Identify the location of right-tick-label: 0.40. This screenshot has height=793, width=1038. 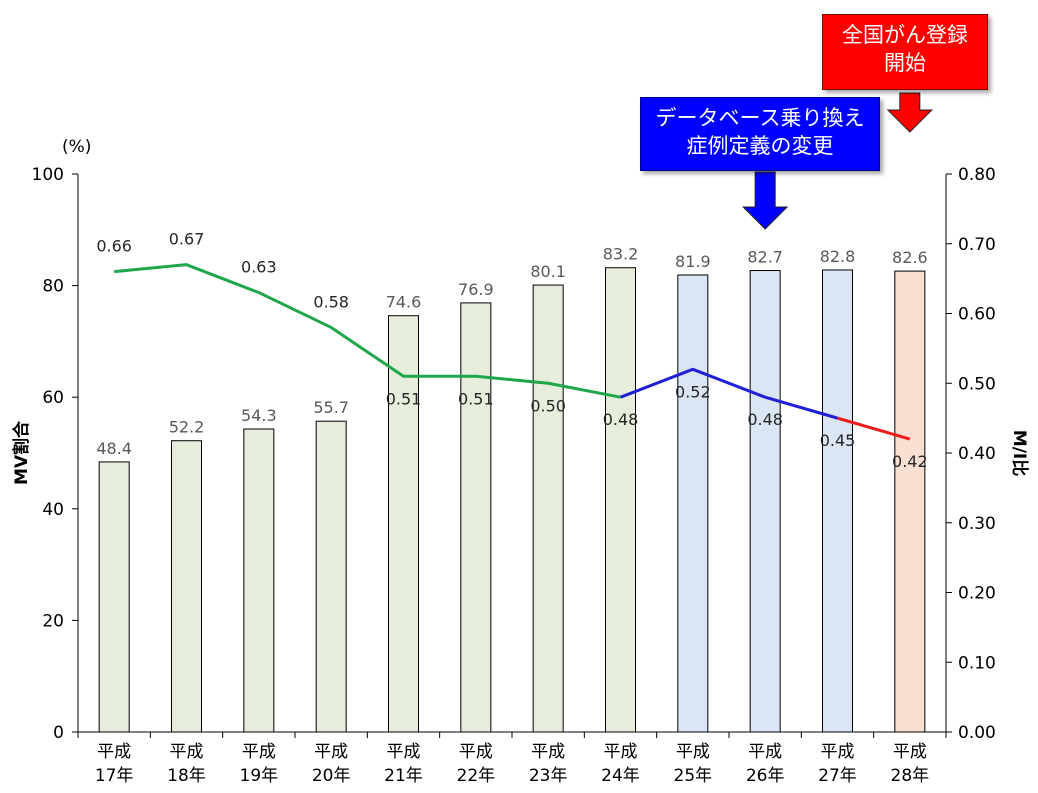
(977, 454).